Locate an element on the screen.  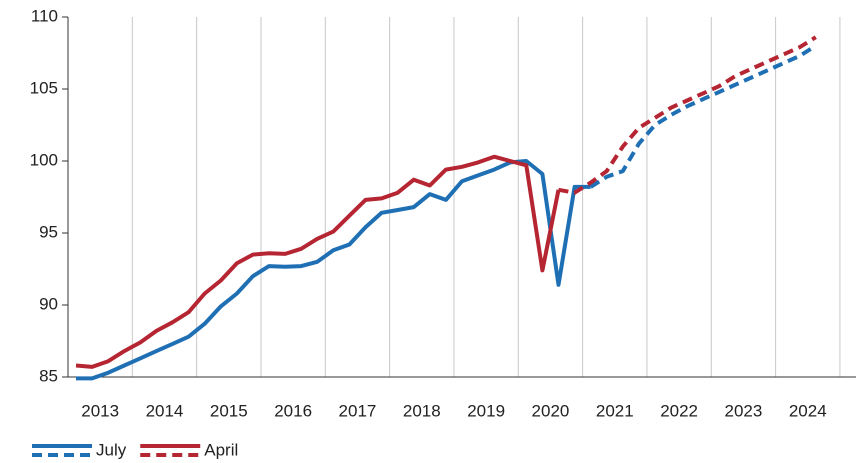
y-tick-label: 105 is located at coordinates (44, 87).